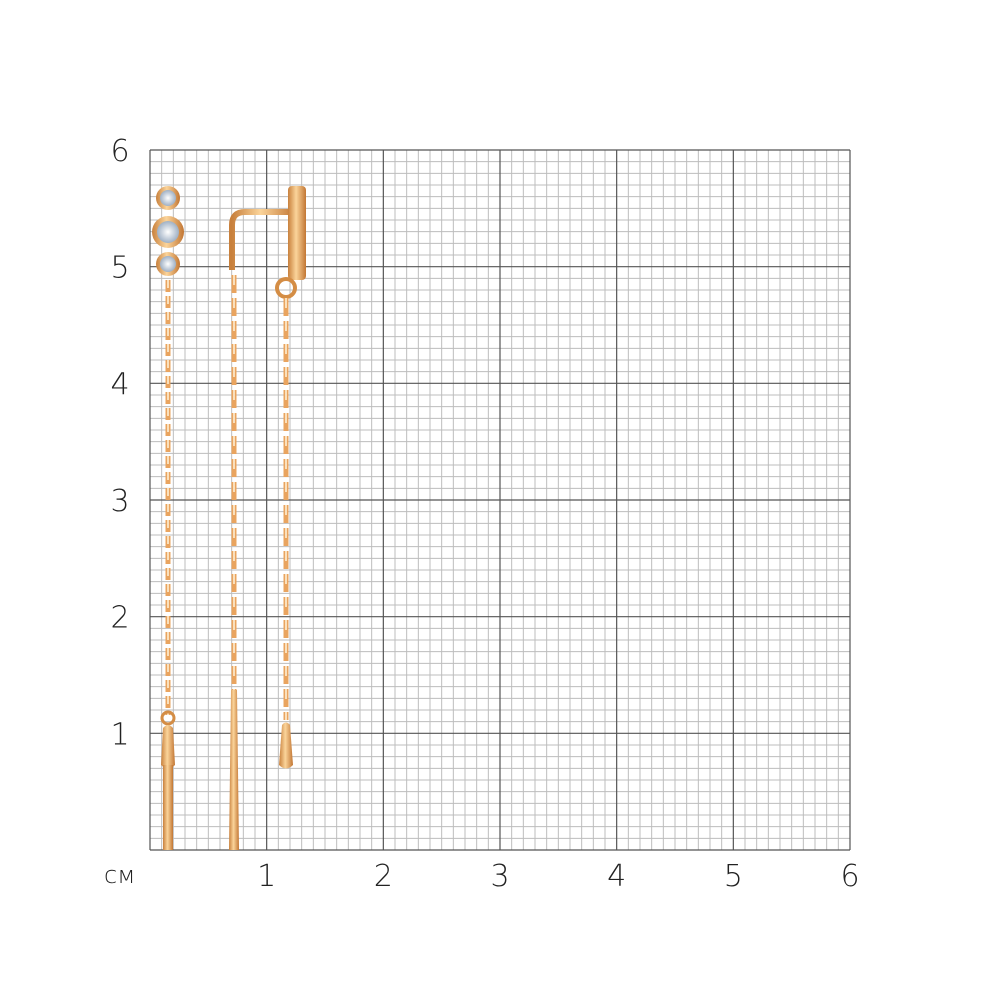 The image size is (1000, 1000). I want to click on x-tick-label: 1, so click(266, 876).